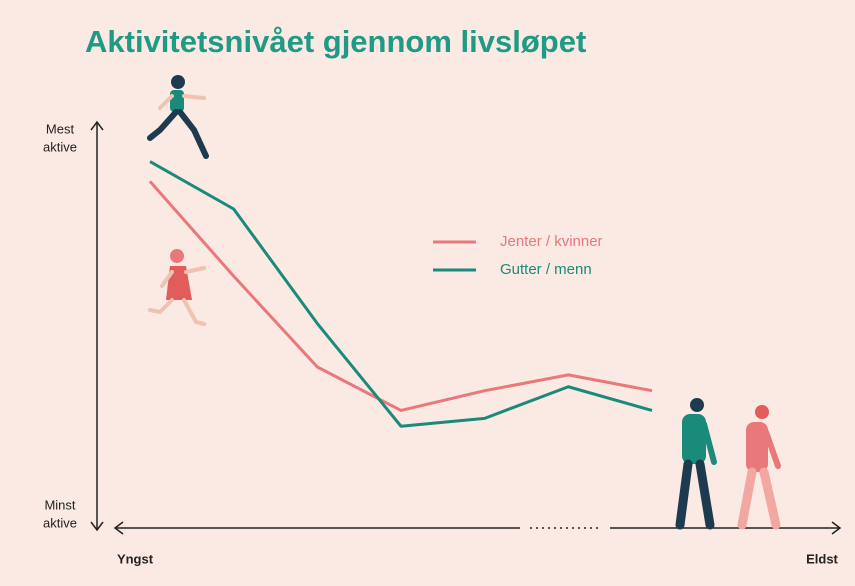  I want to click on runner-girl, so click(177, 287).